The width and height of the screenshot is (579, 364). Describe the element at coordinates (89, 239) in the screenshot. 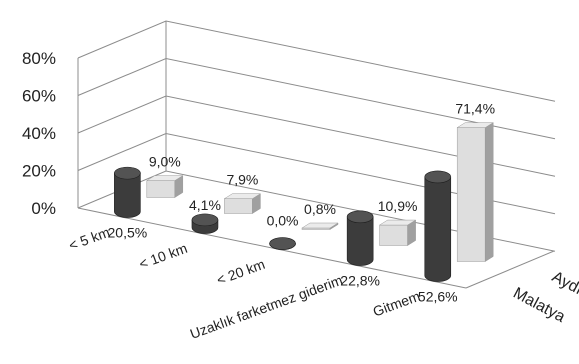

I see `category-label-5-km: < 5 km` at that location.